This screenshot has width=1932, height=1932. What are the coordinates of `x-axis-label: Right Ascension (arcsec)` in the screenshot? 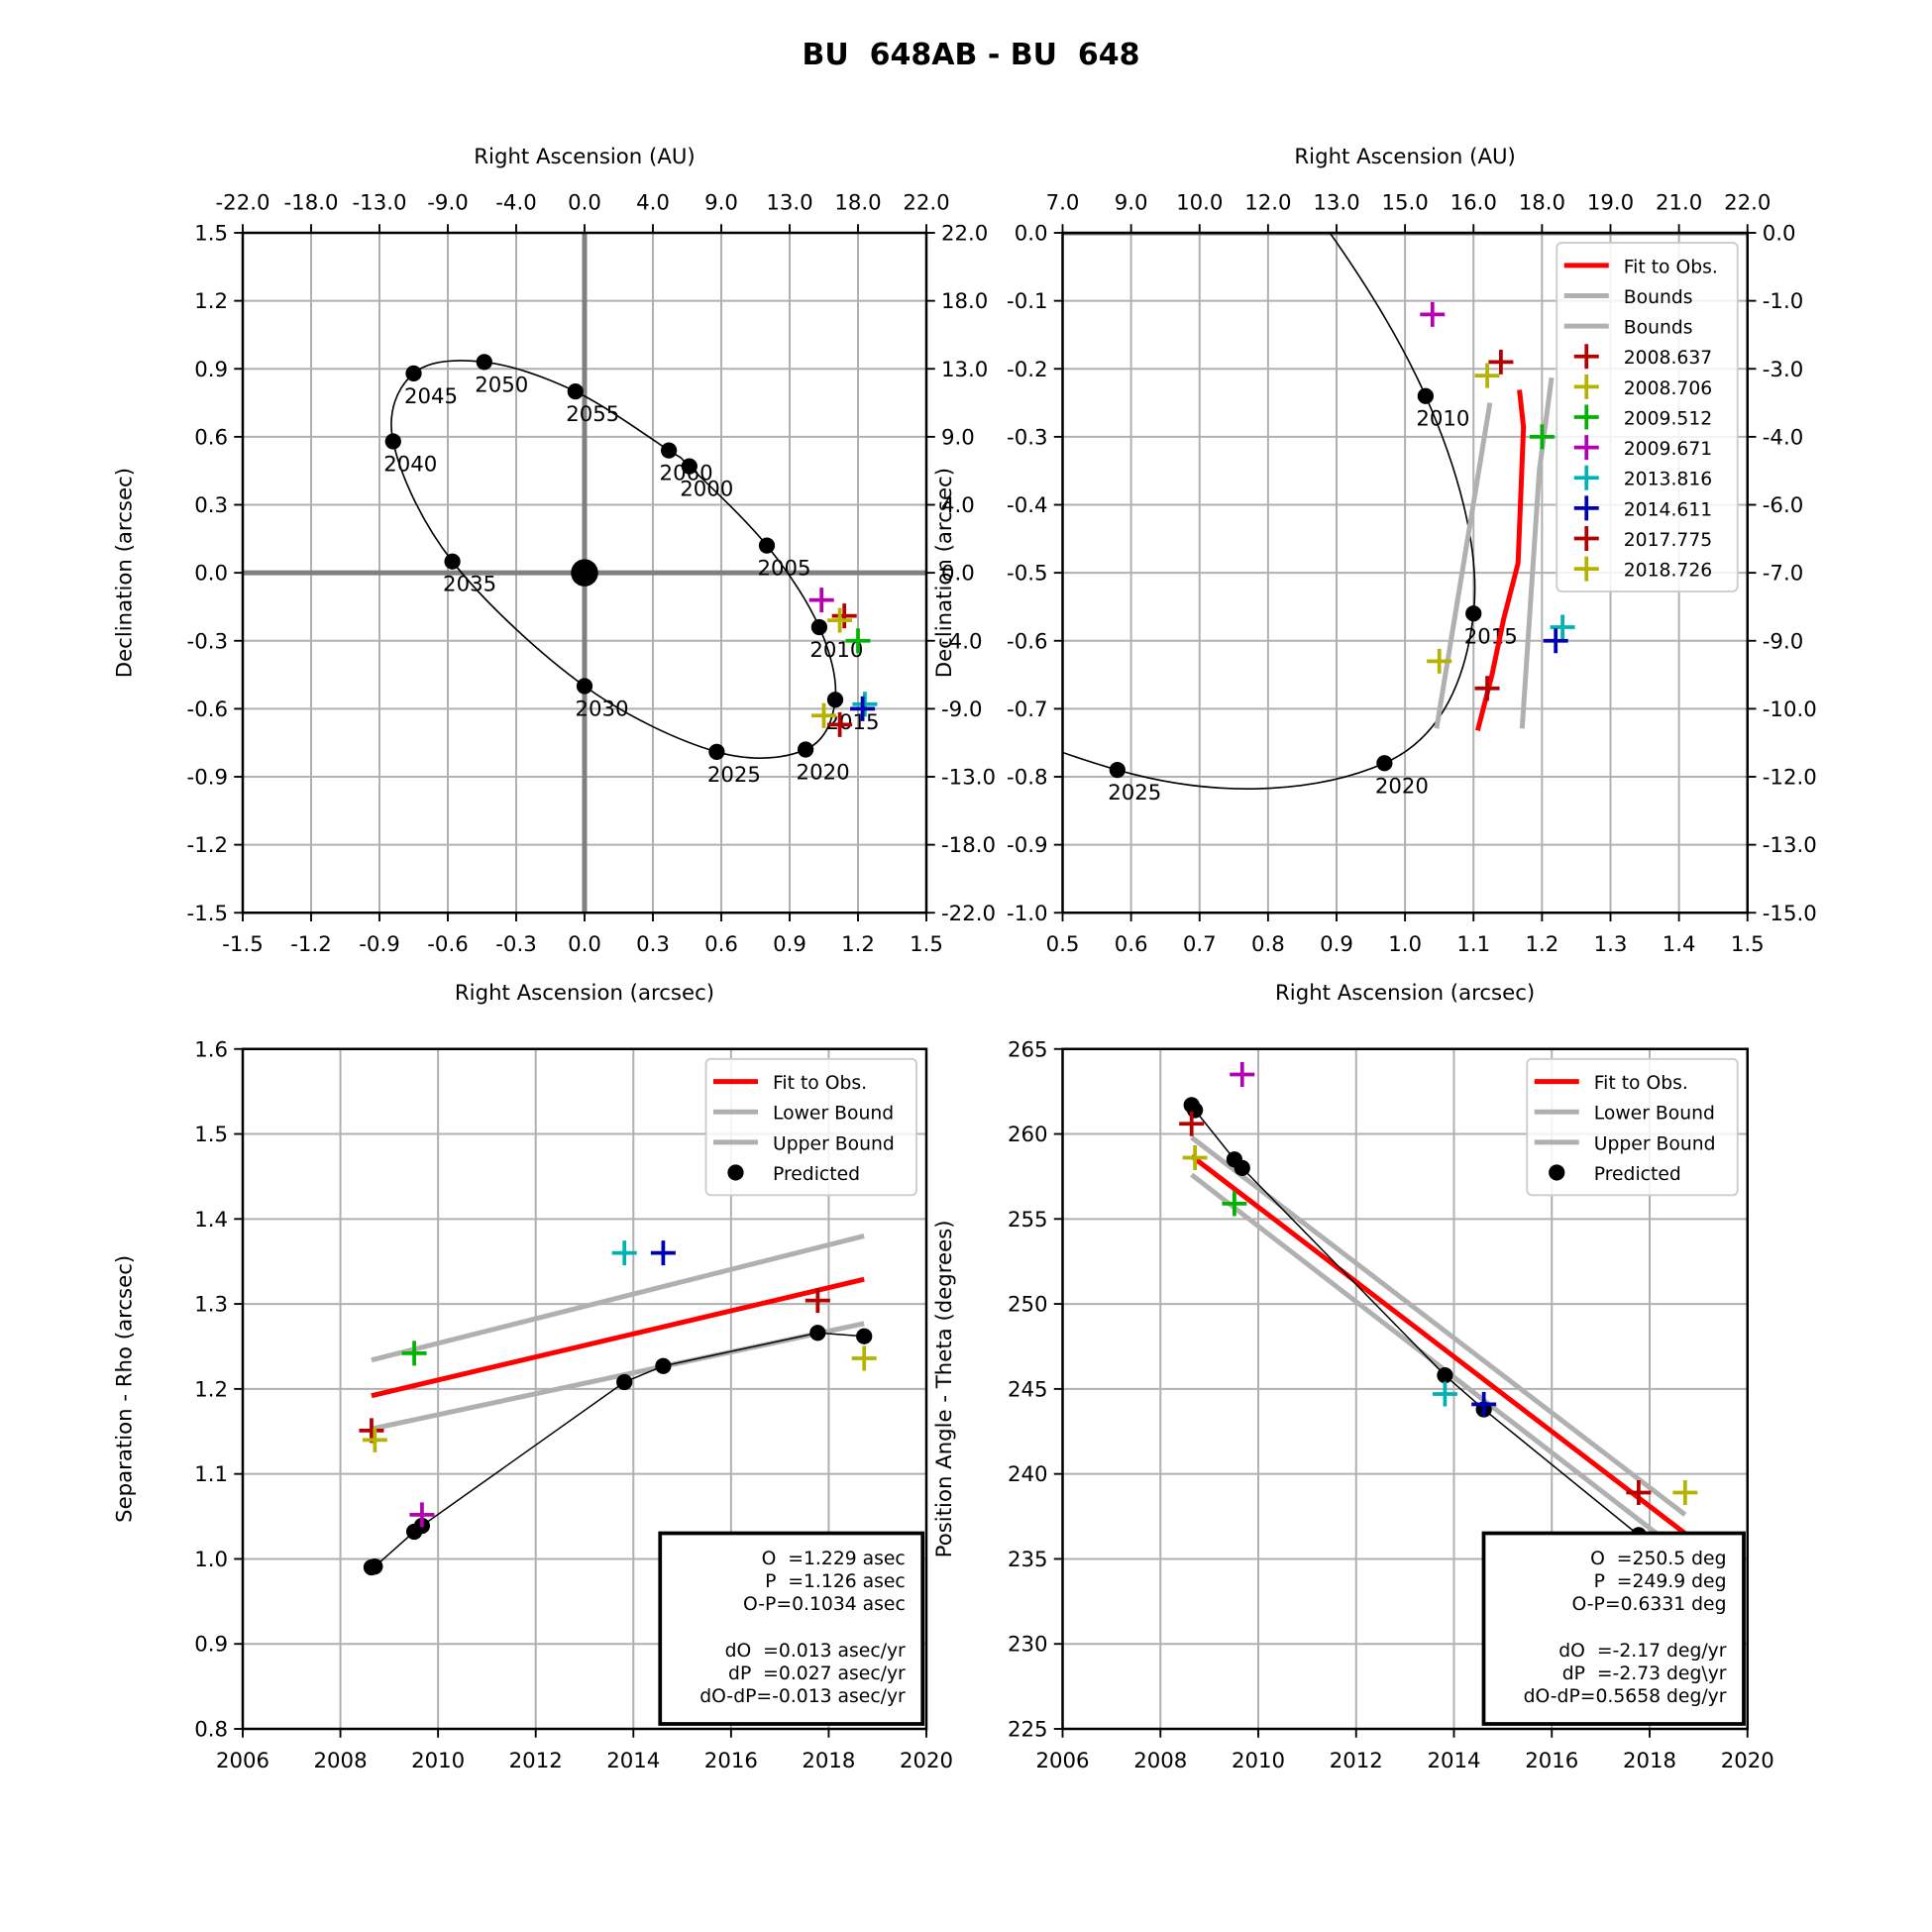 It's located at (1405, 993).